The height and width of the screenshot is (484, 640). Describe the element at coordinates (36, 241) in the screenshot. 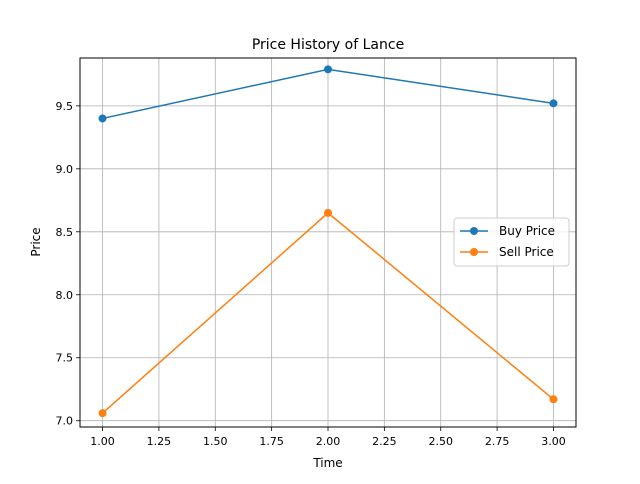

I see `y-axis-label: Price` at that location.